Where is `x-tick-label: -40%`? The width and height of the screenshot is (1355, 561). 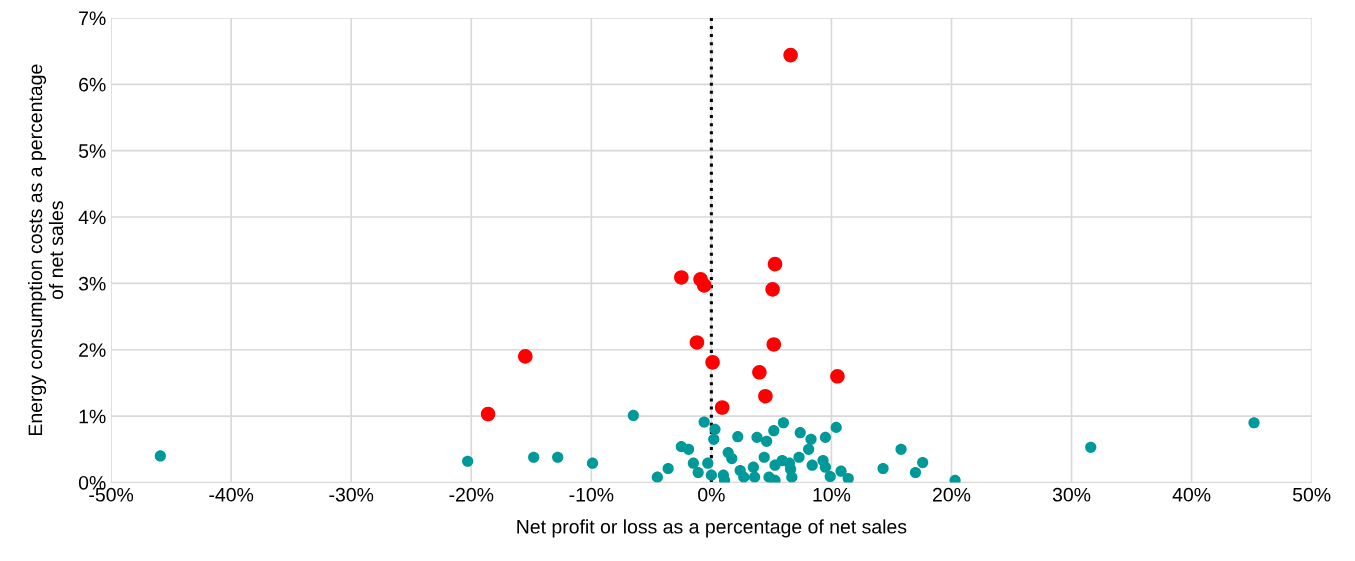
x-tick-label: -40% is located at coordinates (231, 494).